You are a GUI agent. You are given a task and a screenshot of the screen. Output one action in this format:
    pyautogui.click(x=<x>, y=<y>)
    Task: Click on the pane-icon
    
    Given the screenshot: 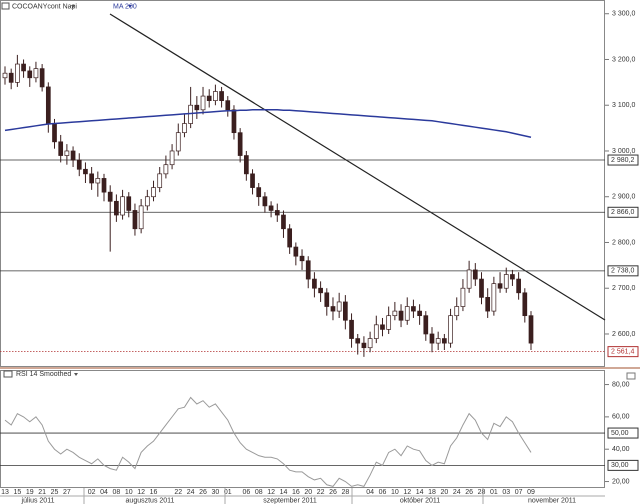 What is the action you would take?
    pyautogui.click(x=8, y=374)
    